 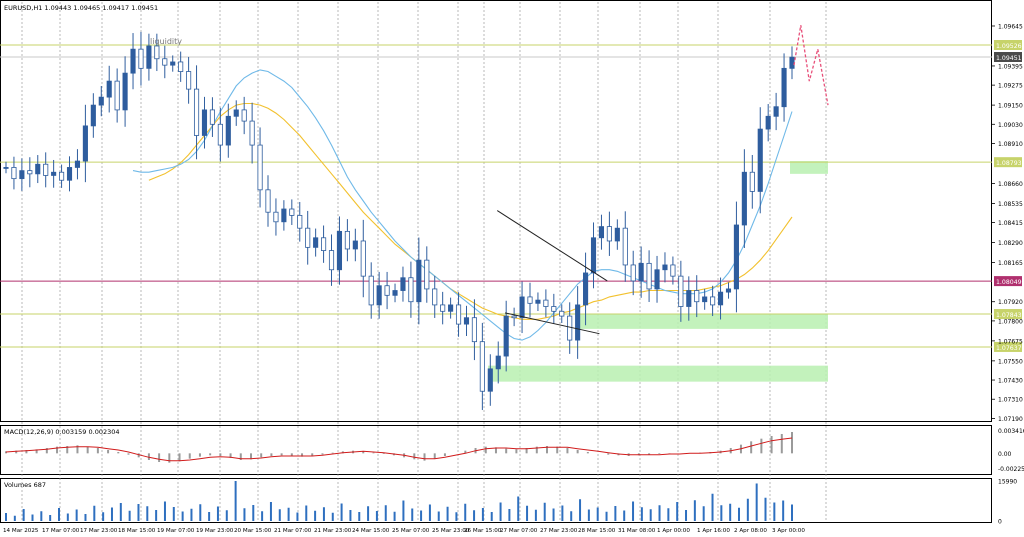 I want to click on time-label: 25 Mar 23:00, so click(x=451, y=531).